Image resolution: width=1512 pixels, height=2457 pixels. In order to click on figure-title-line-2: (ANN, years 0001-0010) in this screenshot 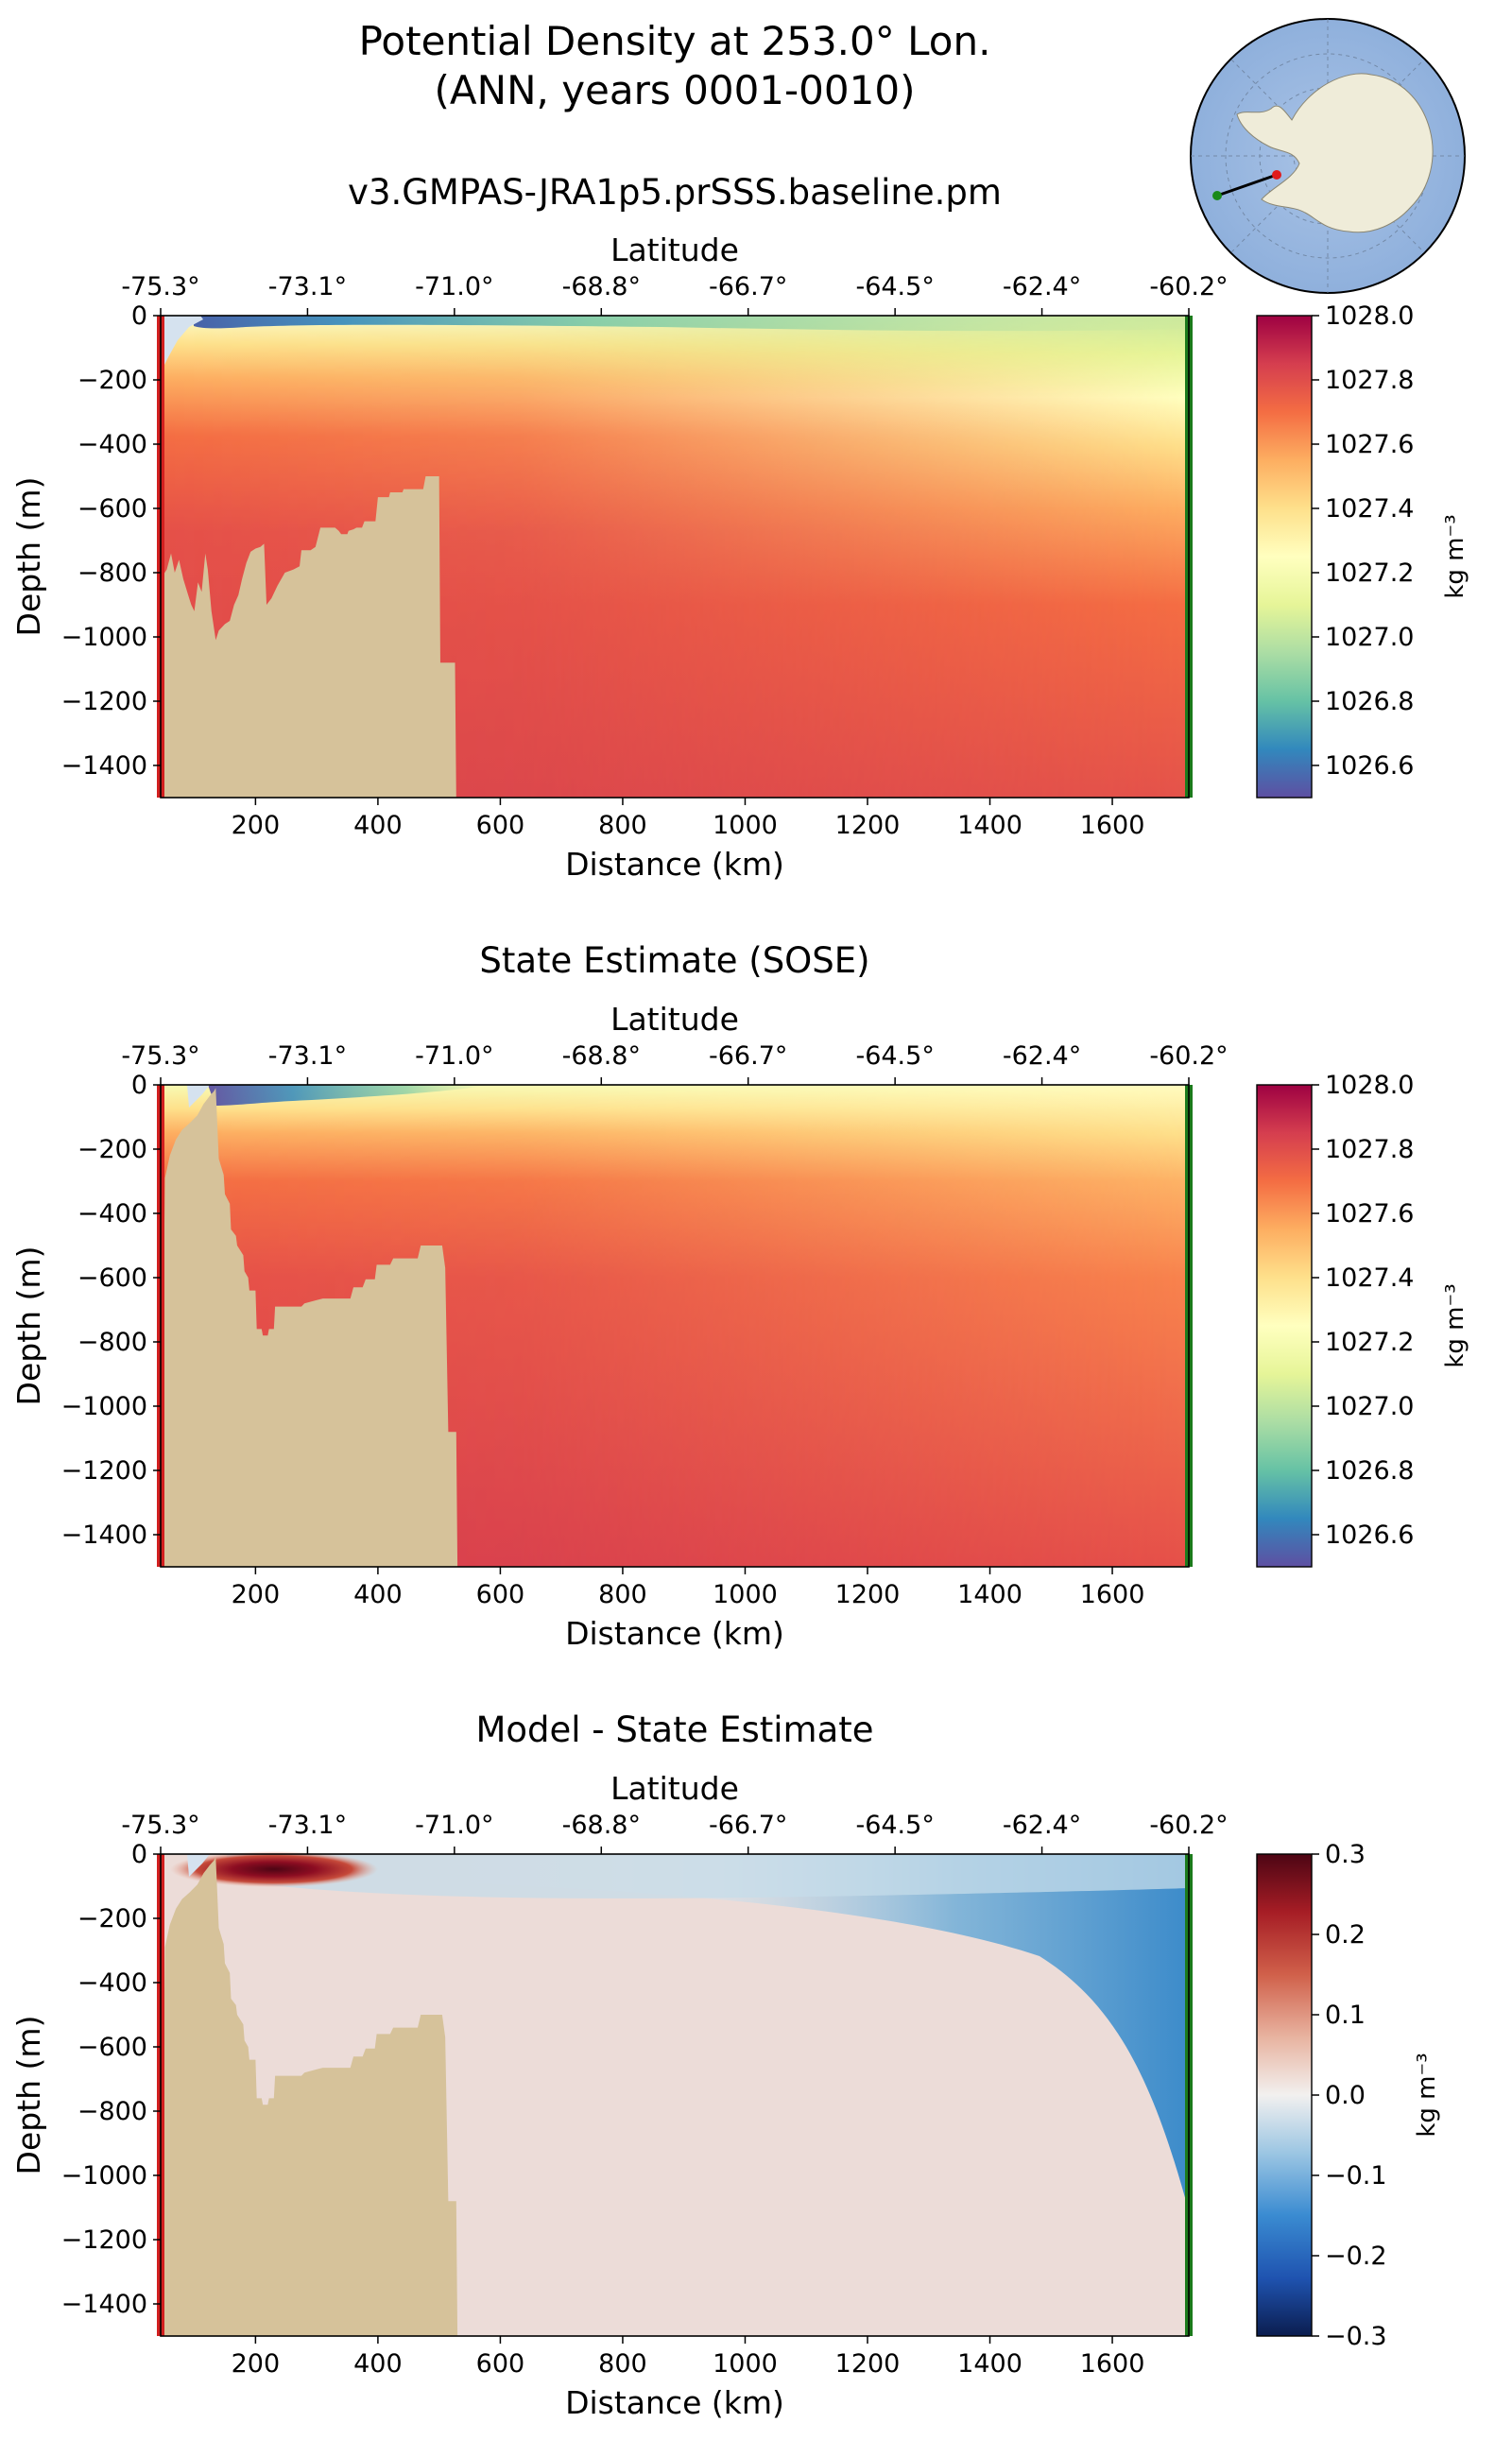, I will do `click(675, 90)`.